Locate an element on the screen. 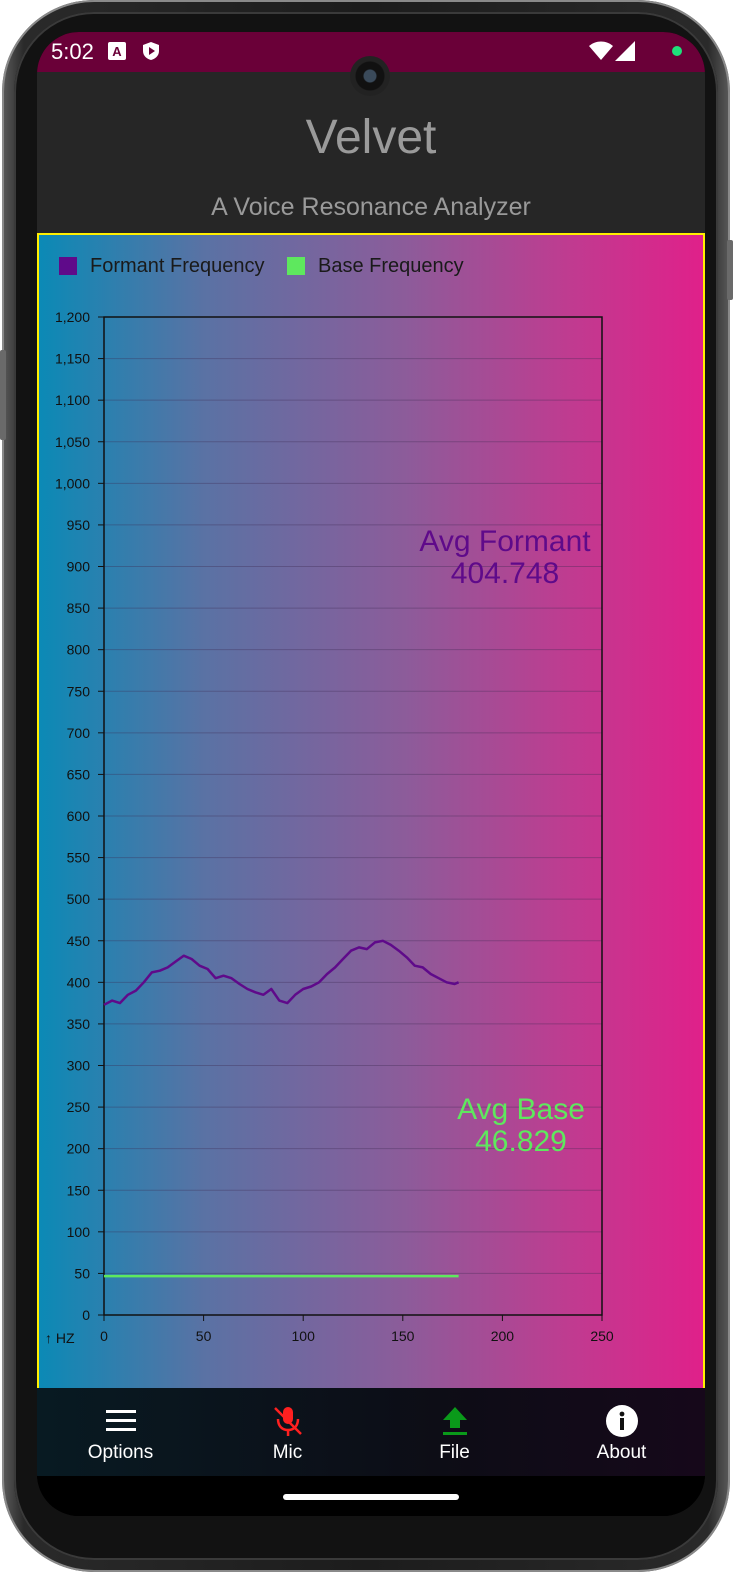  avg-base-value: 46.829 is located at coordinates (521, 1141).